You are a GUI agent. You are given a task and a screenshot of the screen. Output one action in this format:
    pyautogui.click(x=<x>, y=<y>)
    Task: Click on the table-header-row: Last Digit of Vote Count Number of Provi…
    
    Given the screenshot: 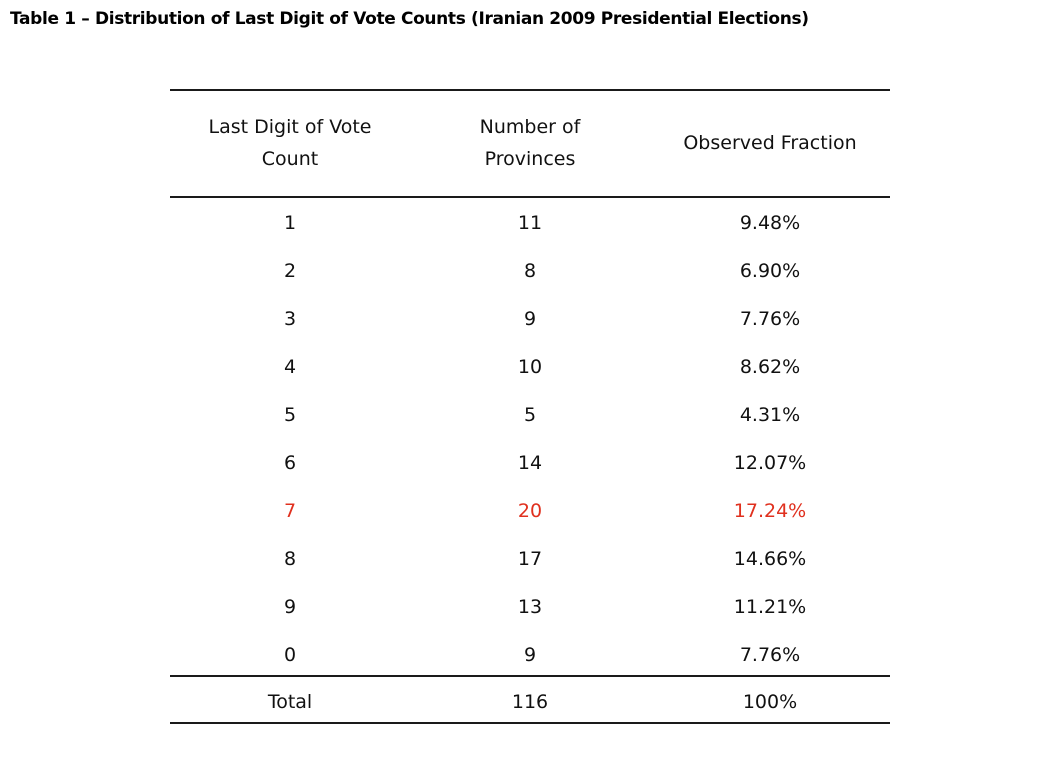 What is the action you would take?
    pyautogui.click(x=530, y=143)
    